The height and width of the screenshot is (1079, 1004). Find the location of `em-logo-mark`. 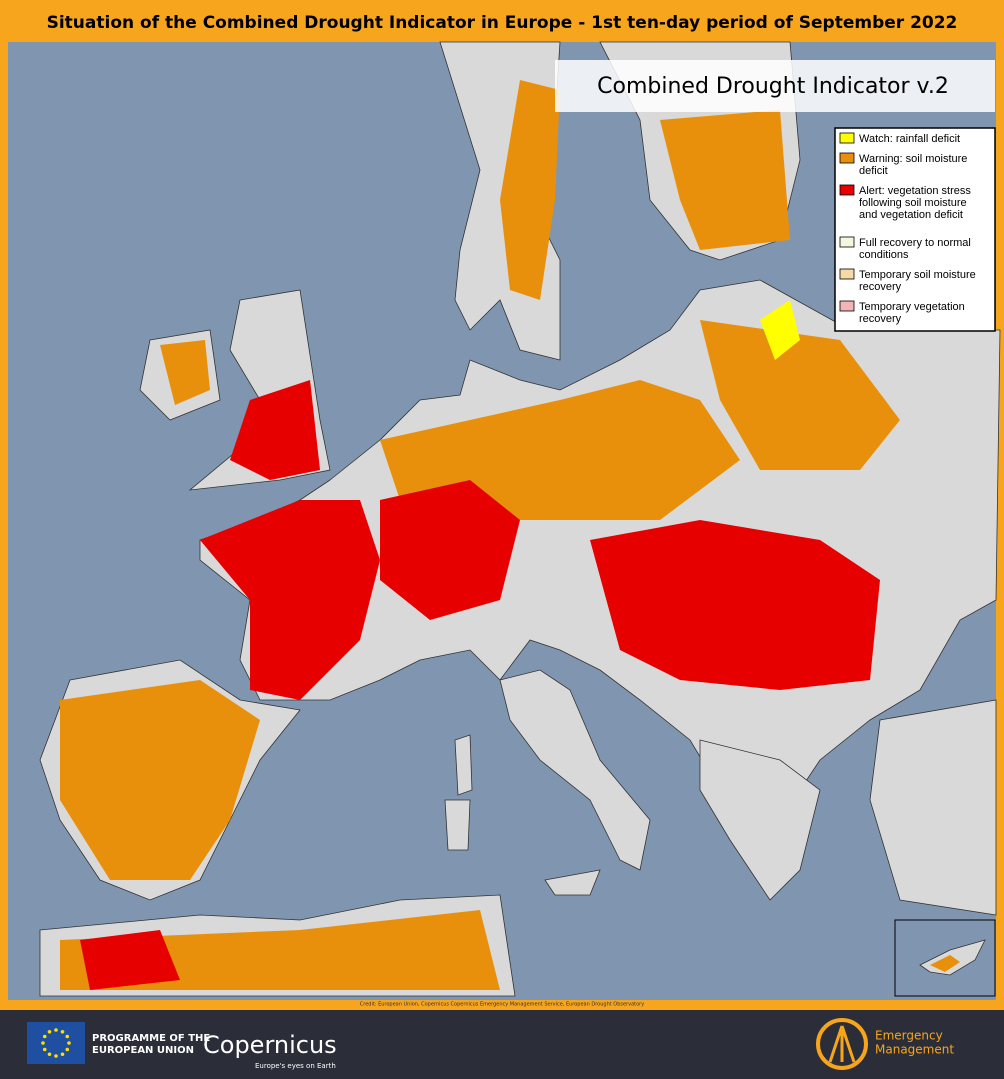

em-logo-mark is located at coordinates (842, 1044).